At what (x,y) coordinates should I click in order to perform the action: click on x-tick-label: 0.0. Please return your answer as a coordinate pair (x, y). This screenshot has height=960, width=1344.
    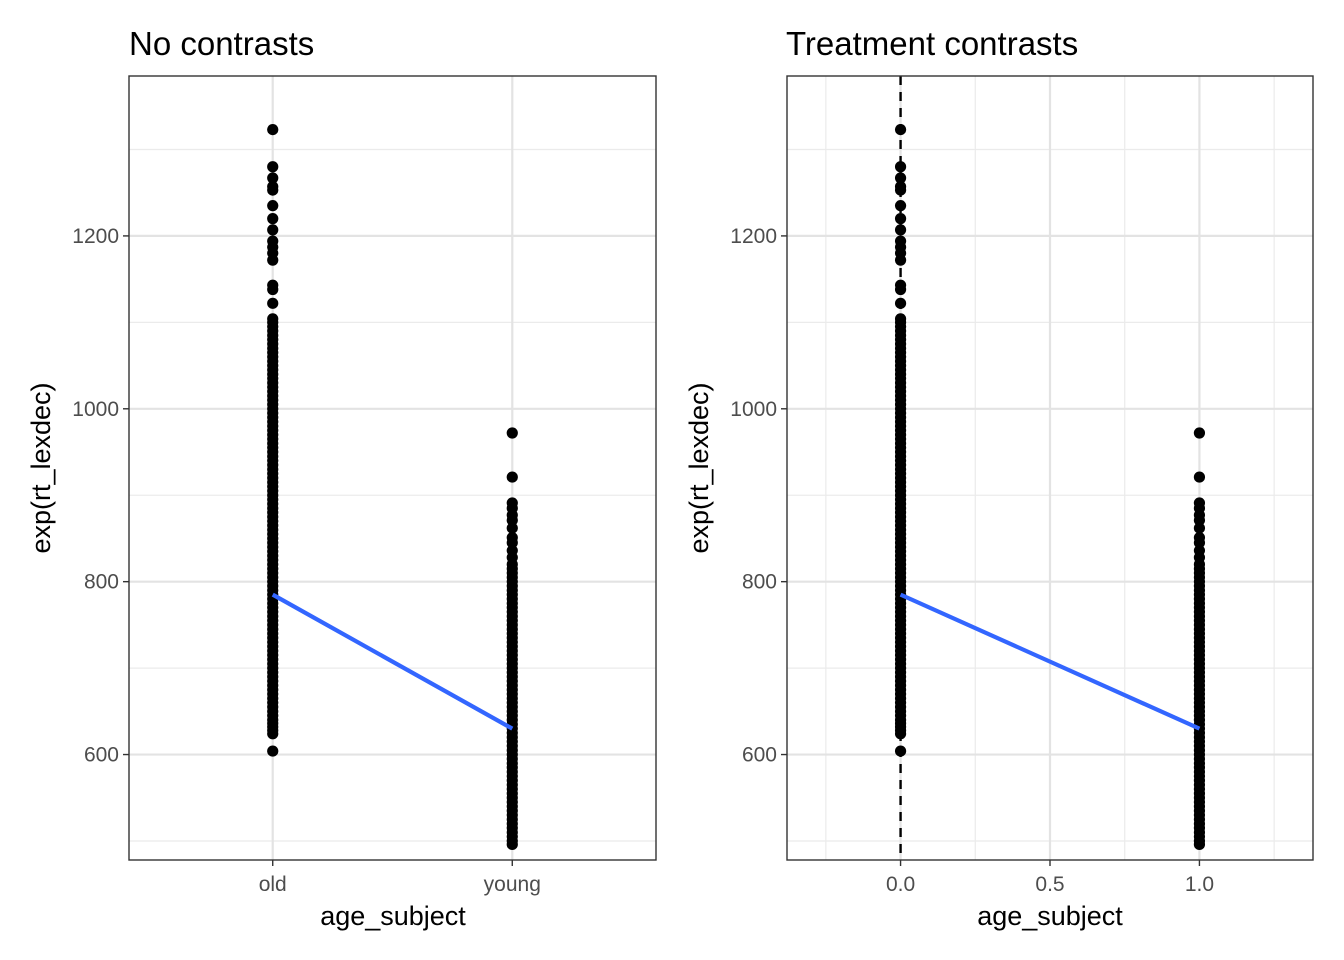
    Looking at the image, I should click on (900, 884).